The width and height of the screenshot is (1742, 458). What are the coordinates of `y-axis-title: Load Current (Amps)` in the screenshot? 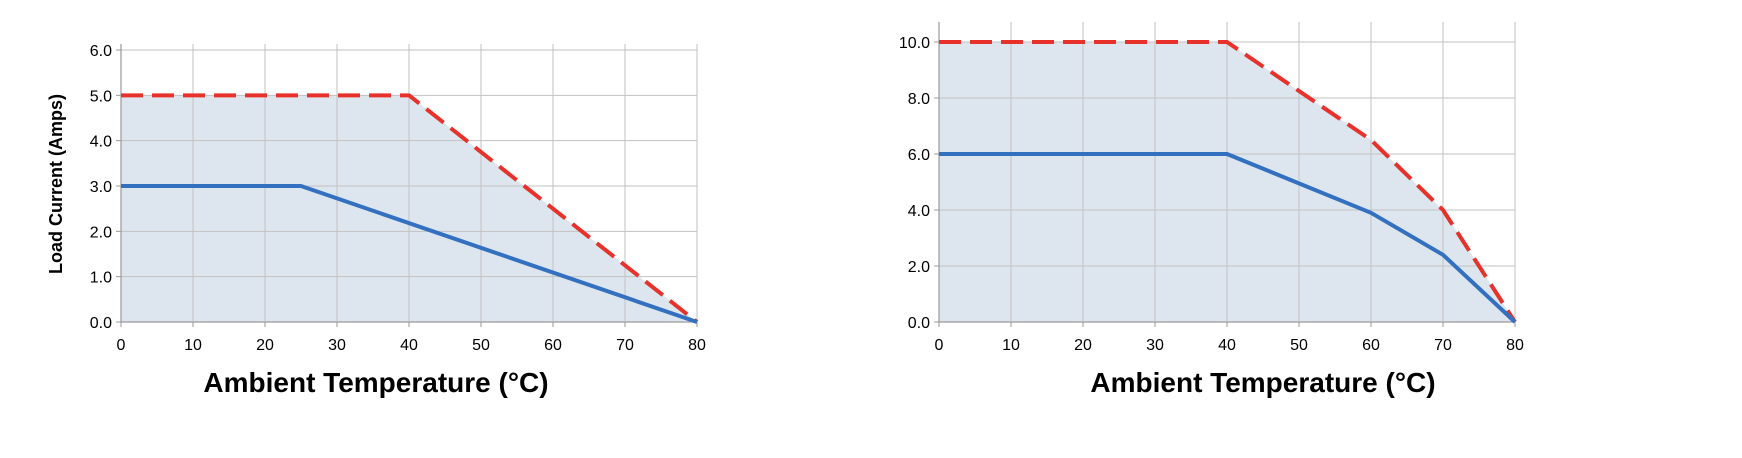 It's located at (56, 184).